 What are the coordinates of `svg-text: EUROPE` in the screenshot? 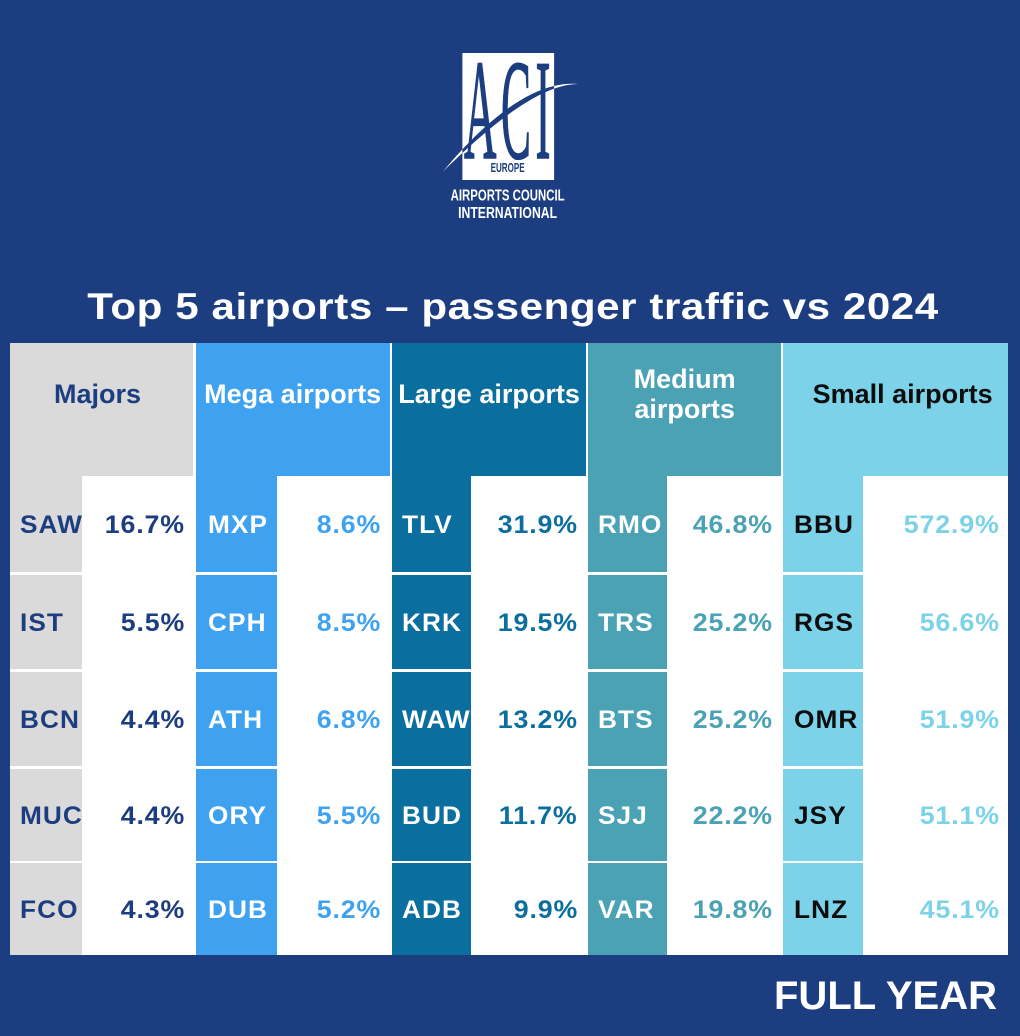 It's located at (508, 167).